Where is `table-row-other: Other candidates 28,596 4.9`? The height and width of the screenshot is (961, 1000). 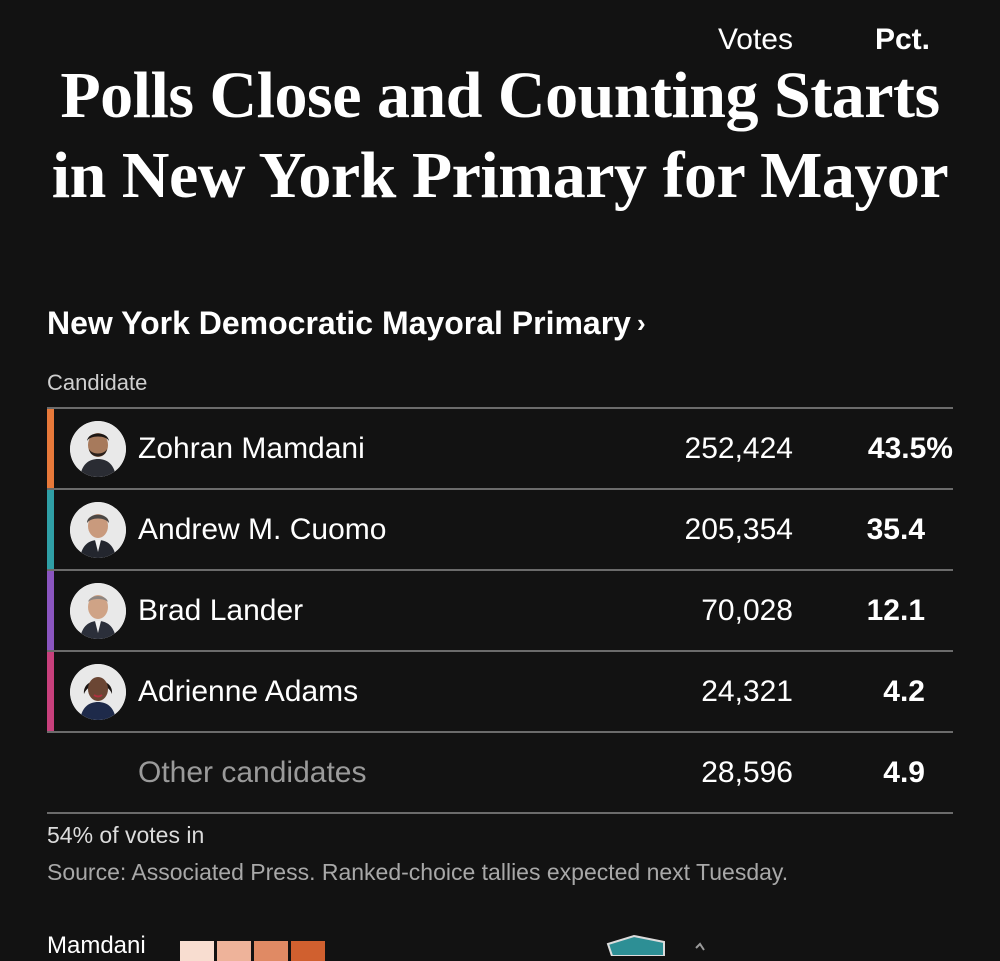
table-row-other: Other candidates 28,596 4.9 is located at coordinates (500, 773).